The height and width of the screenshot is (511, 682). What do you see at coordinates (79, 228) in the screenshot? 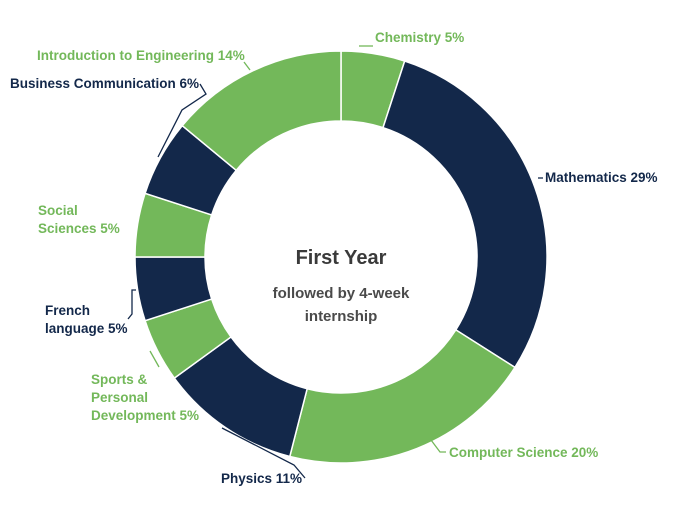
I see `slice-label-line: Sciences 5%` at bounding box center [79, 228].